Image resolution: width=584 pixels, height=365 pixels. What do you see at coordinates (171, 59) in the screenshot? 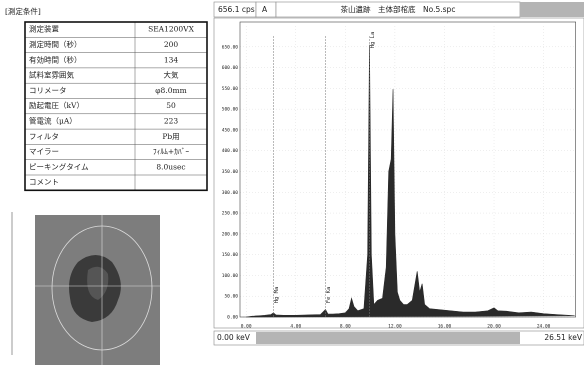
I see `cell-value: 134` at bounding box center [171, 59].